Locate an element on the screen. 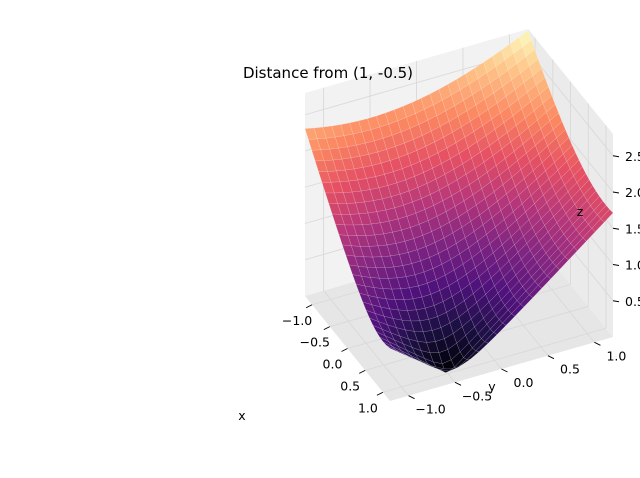  x-tick-label: −1.0 is located at coordinates (297, 320).